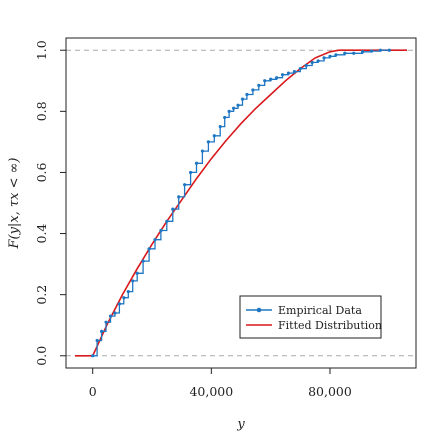  What do you see at coordinates (41, 50) in the screenshot?
I see `y-tick-label: 1.0` at bounding box center [41, 50].